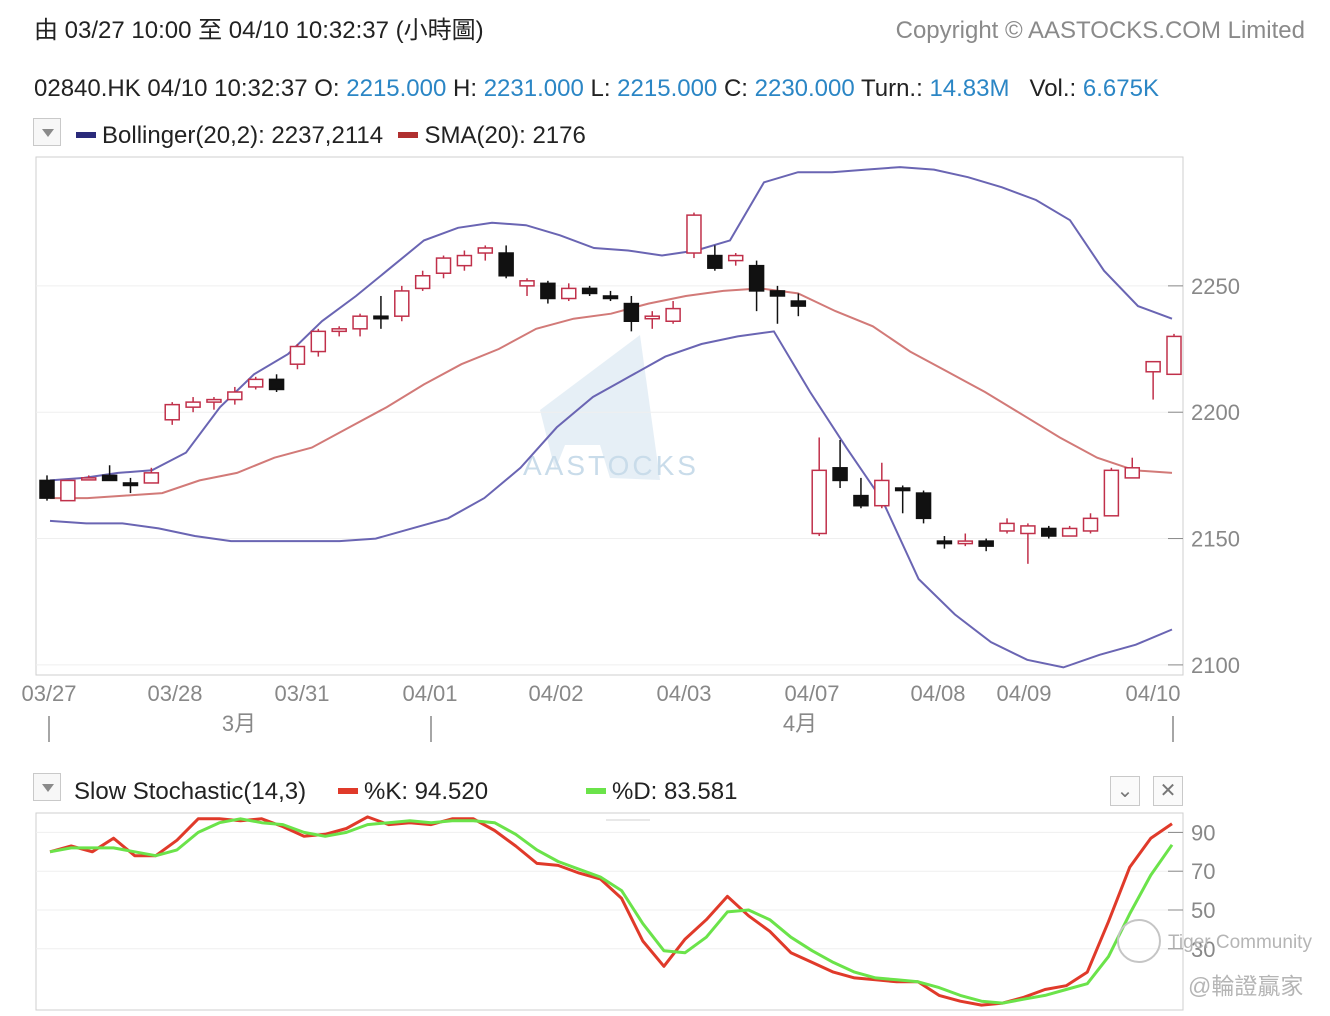 The height and width of the screenshot is (1016, 1330). I want to click on tiger-watermark: Tiger Community @輪證贏家, so click(1214, 959).